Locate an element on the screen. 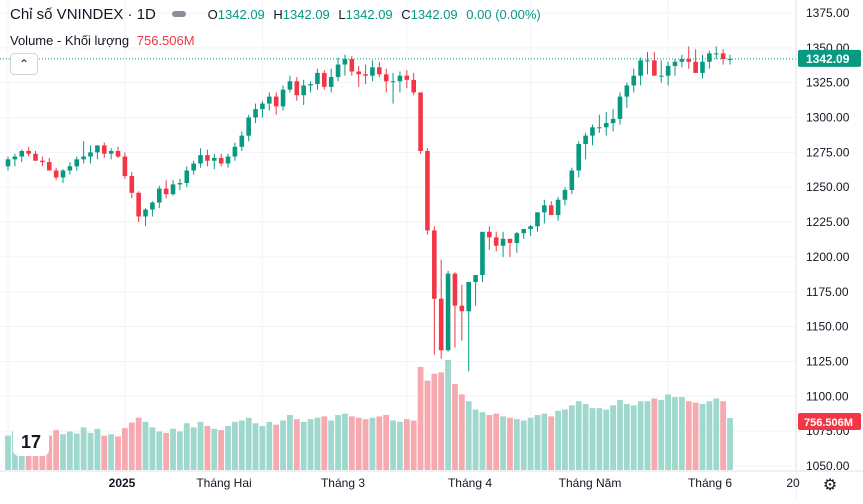 This screenshot has width=863, height=504. eye-icon is located at coordinates (178, 14).